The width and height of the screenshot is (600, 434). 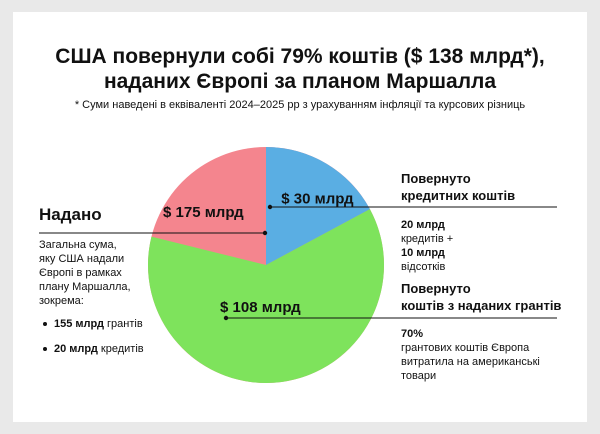 I want to click on grant-returned-heading-line: Повернуто, so click(x=436, y=288).